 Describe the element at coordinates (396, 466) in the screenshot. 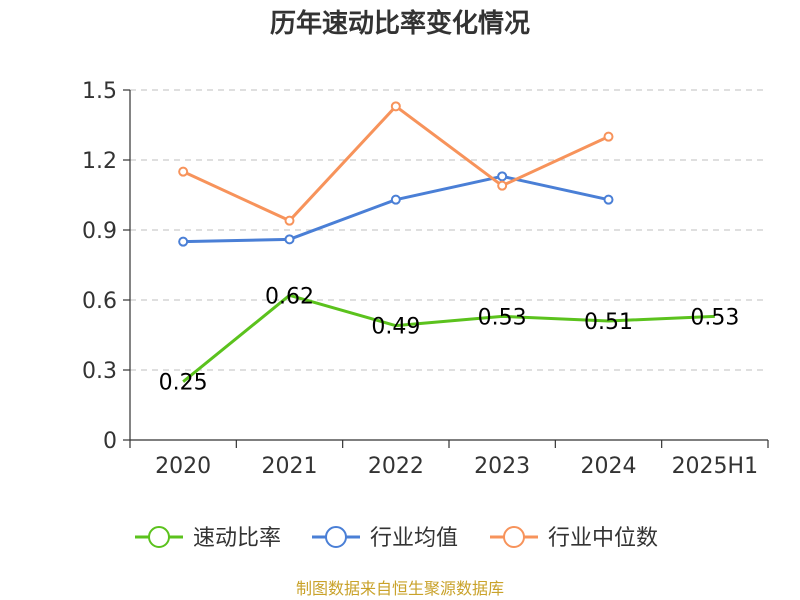

I see `x-tick-label: 2022` at that location.